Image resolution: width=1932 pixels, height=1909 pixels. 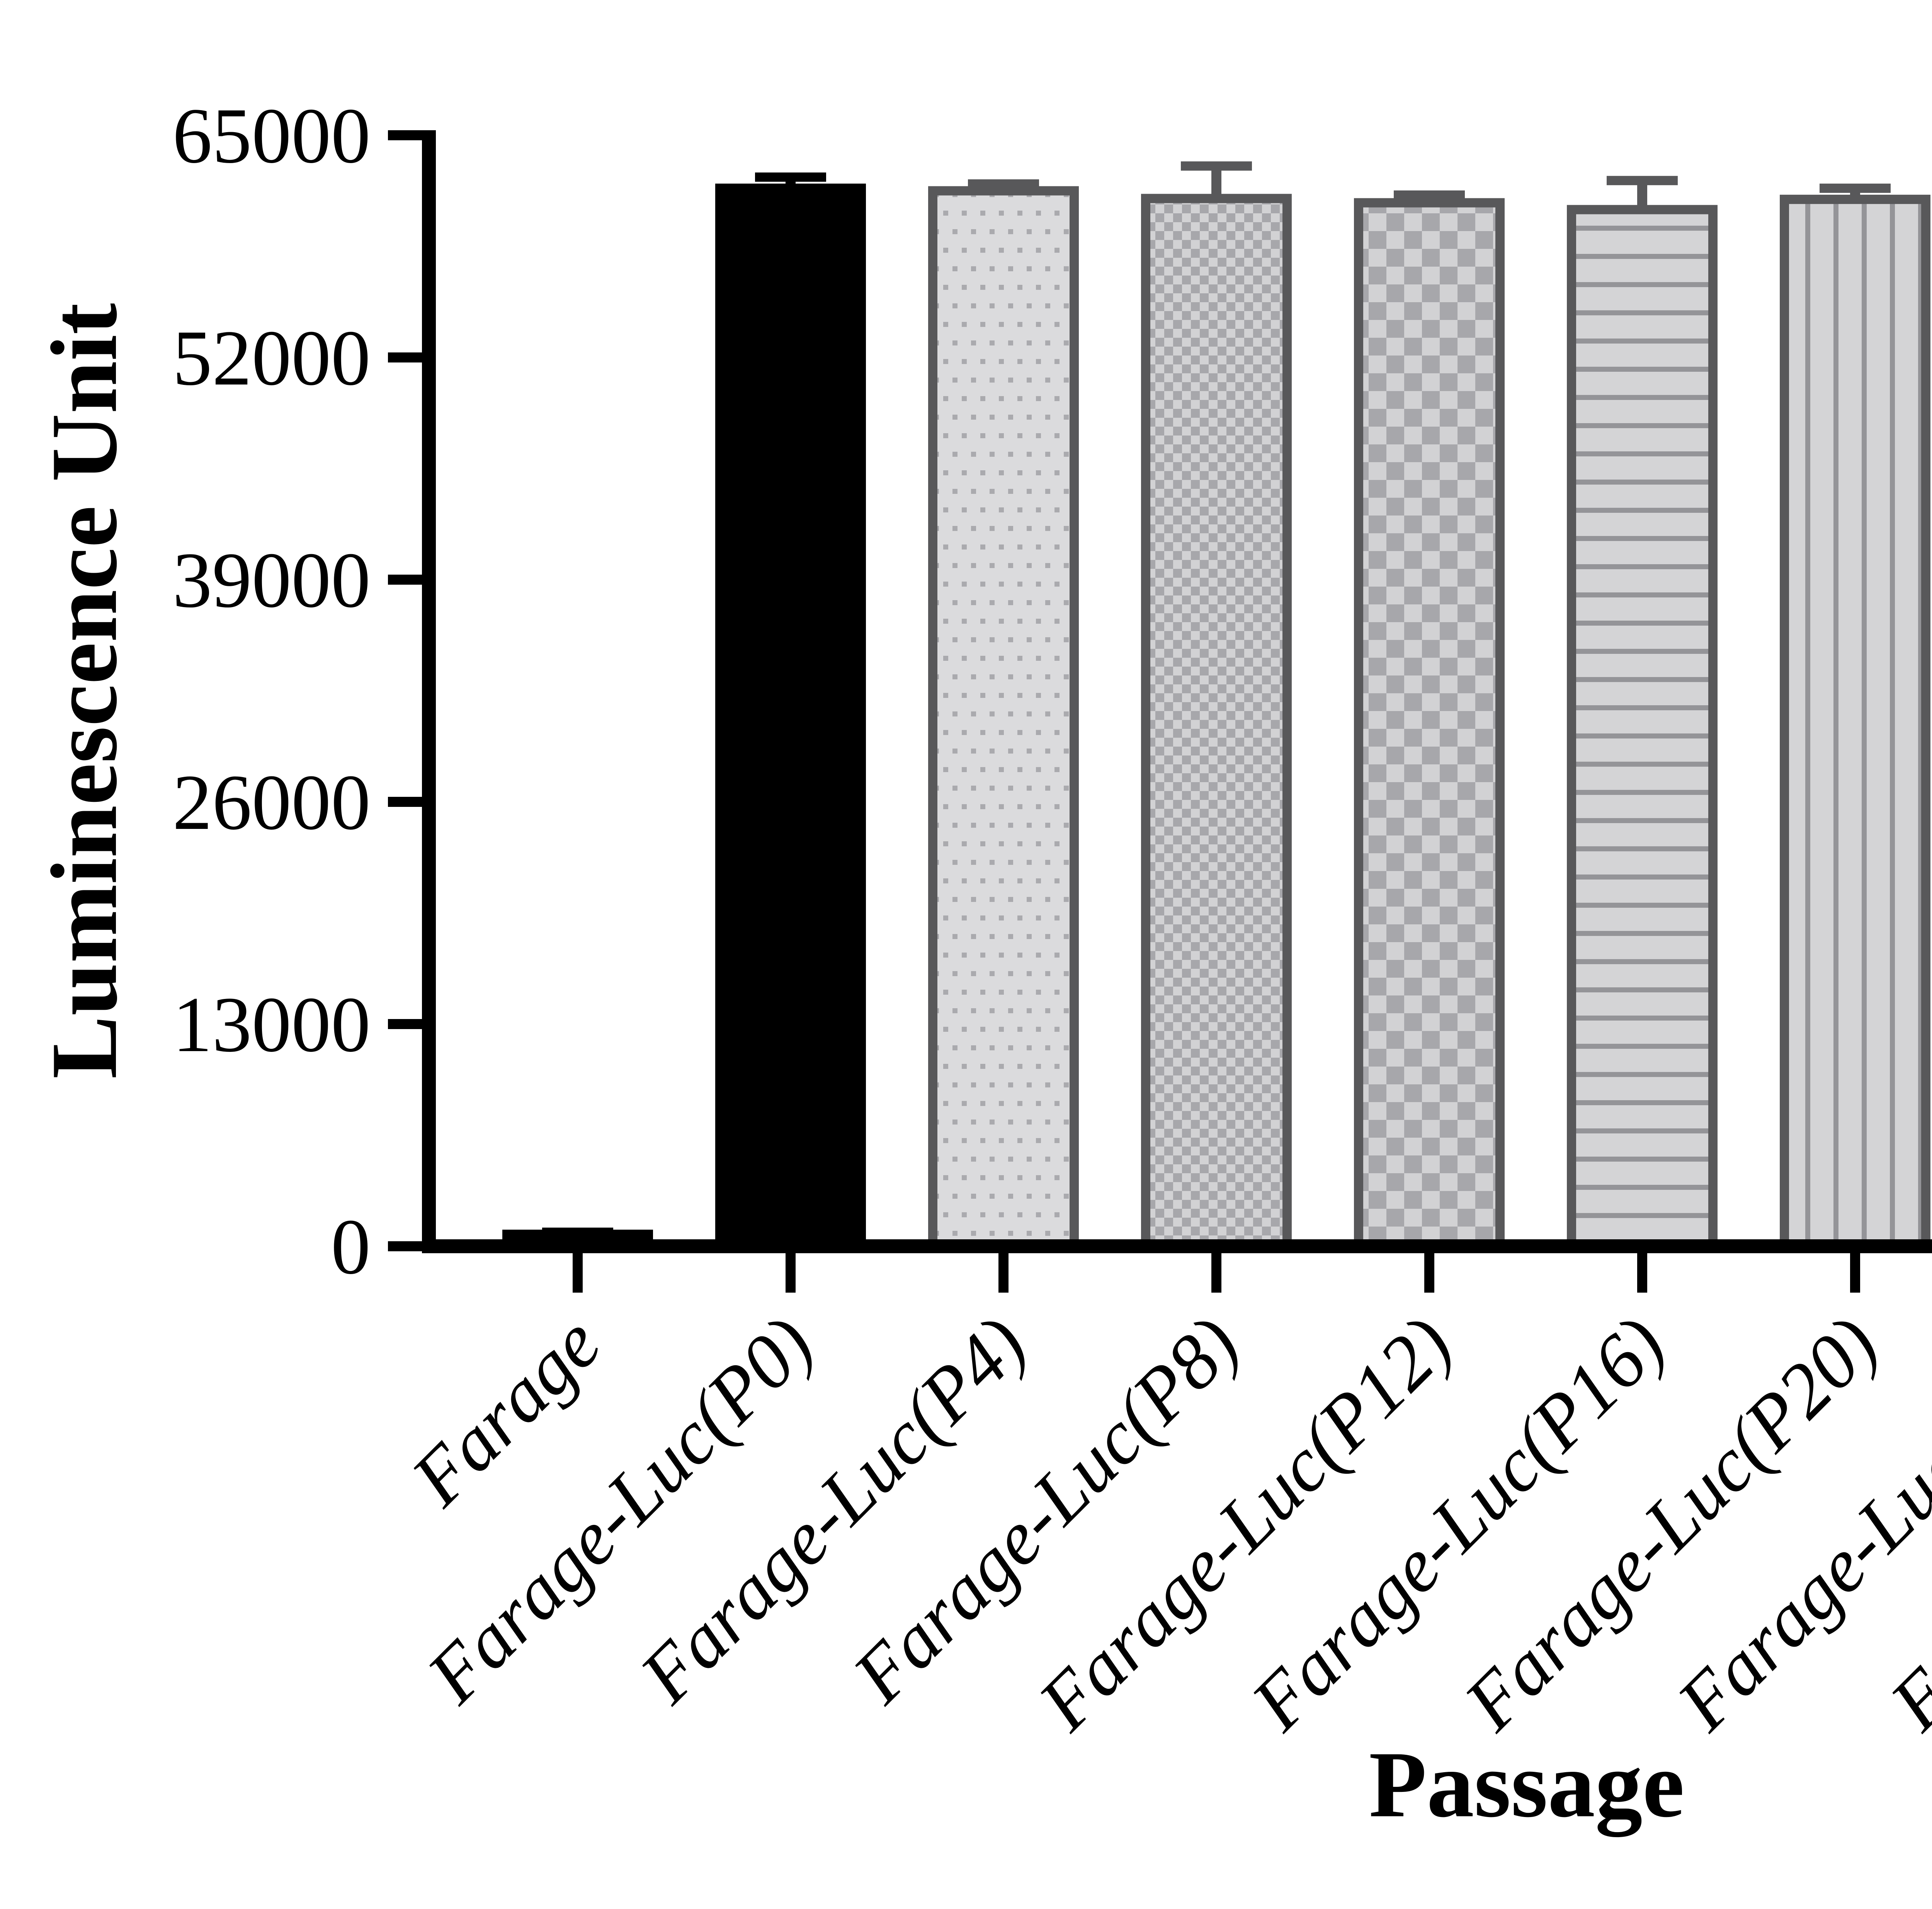 I want to click on x-tick-farage-luc-p0, so click(x=791, y=1273).